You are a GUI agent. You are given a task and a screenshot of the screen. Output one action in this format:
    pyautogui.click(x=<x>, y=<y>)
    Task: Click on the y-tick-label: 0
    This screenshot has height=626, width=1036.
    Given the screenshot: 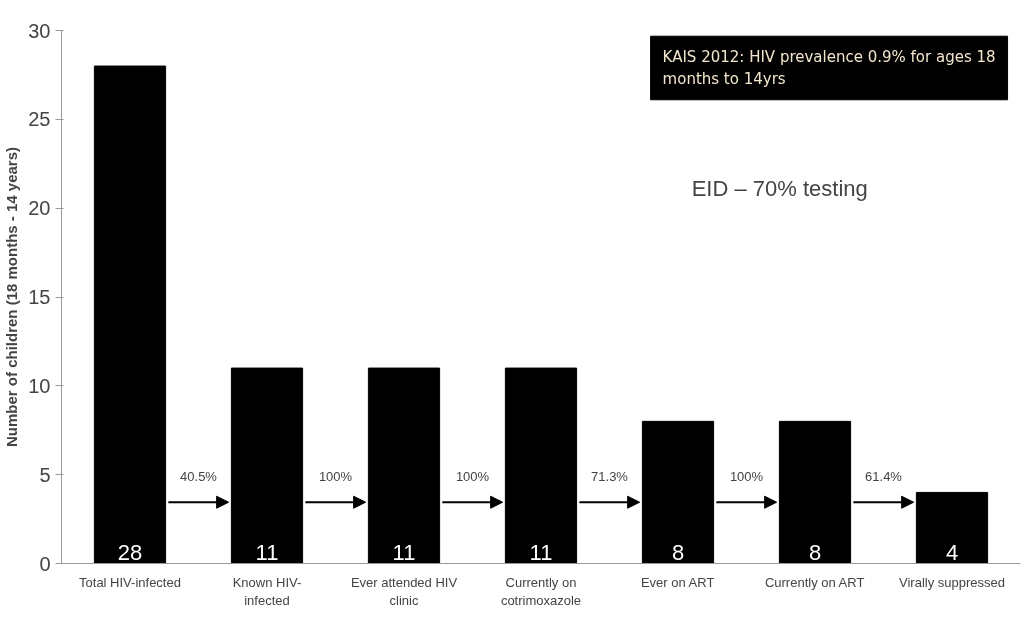 What is the action you would take?
    pyautogui.click(x=45, y=563)
    